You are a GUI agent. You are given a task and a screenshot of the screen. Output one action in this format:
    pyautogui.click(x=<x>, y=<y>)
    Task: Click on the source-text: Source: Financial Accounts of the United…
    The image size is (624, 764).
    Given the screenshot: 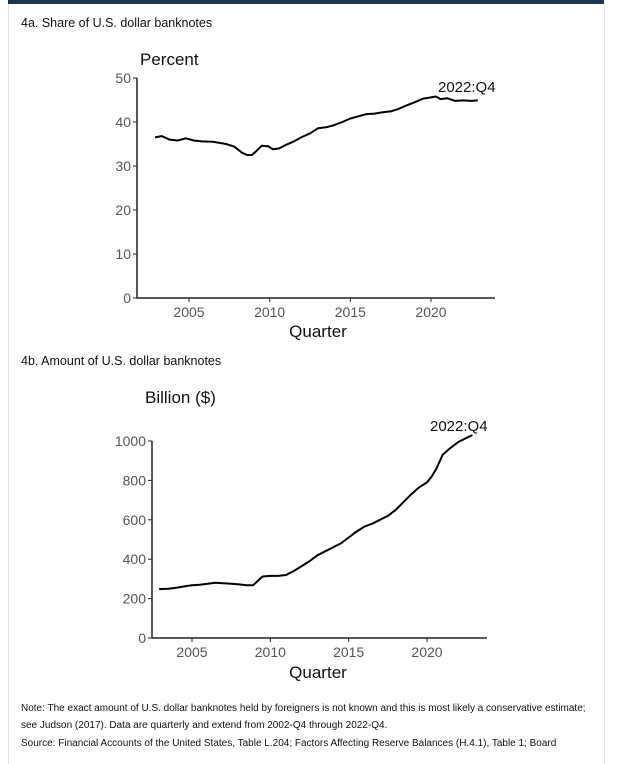 What is the action you would take?
    pyautogui.click(x=289, y=743)
    